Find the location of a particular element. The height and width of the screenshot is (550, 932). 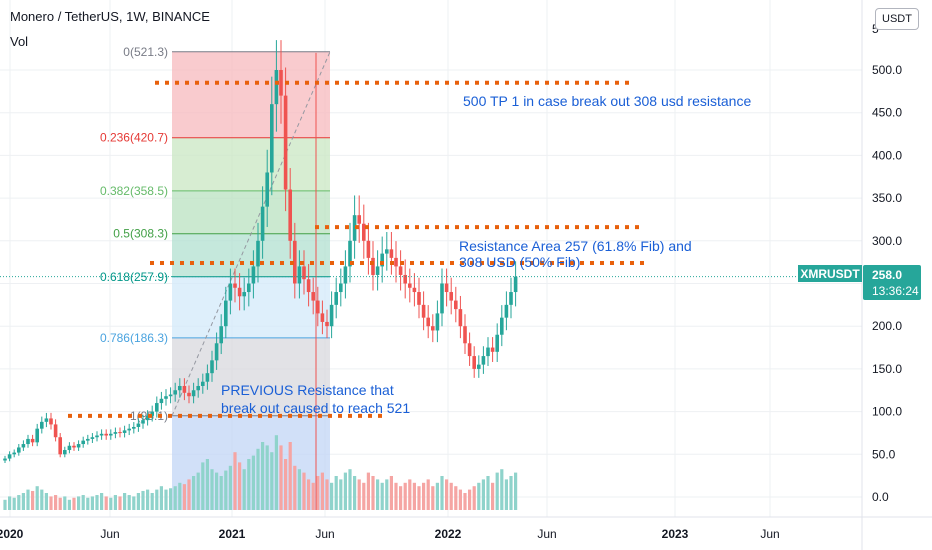

currency-button: USDT is located at coordinates (897, 19).